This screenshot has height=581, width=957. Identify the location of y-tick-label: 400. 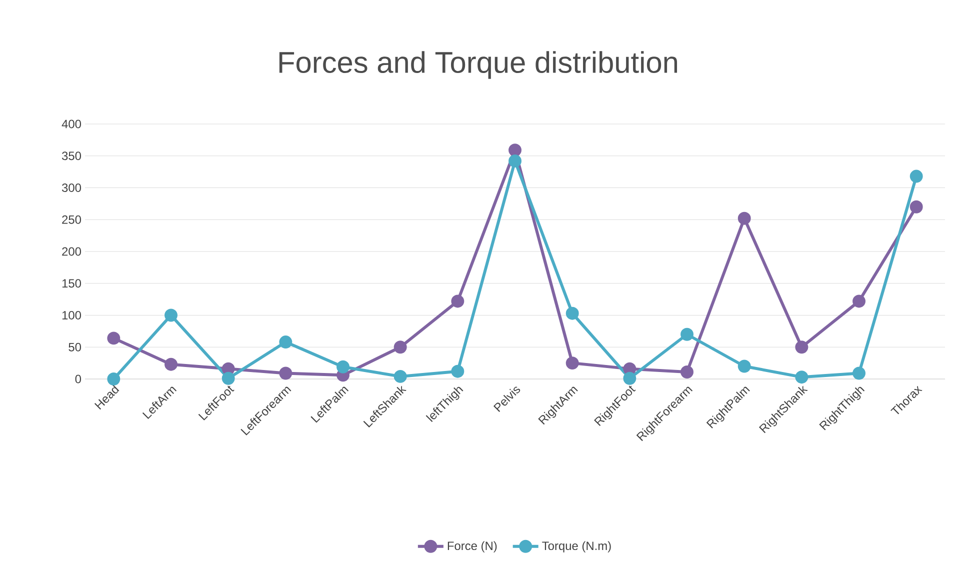
(72, 124).